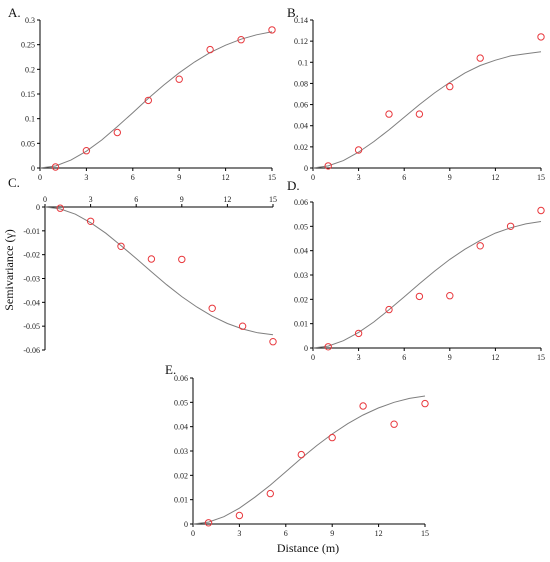  Describe the element at coordinates (31, 279) in the screenshot. I see `y-tick-label: -0.03` at that location.